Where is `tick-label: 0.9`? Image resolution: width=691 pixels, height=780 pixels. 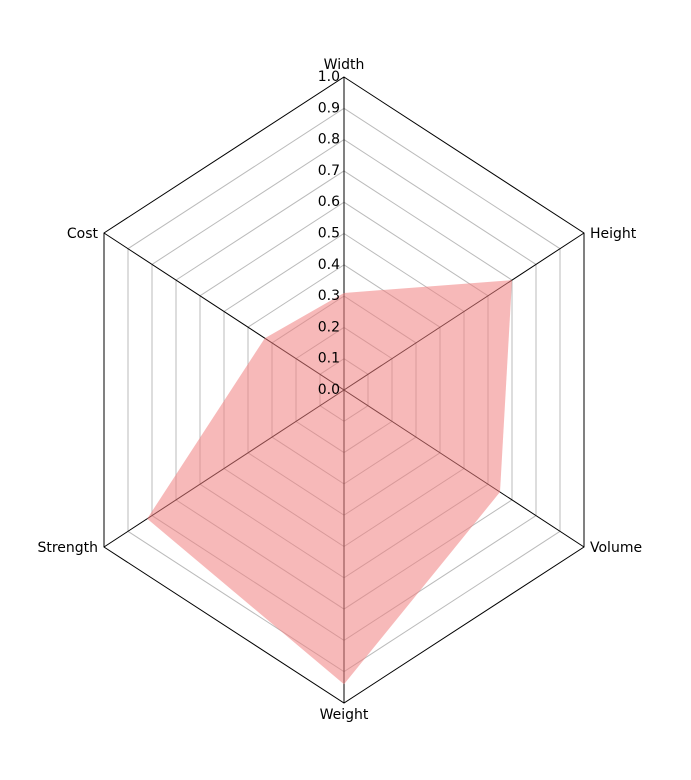 tick-label: 0.9 is located at coordinates (329, 108).